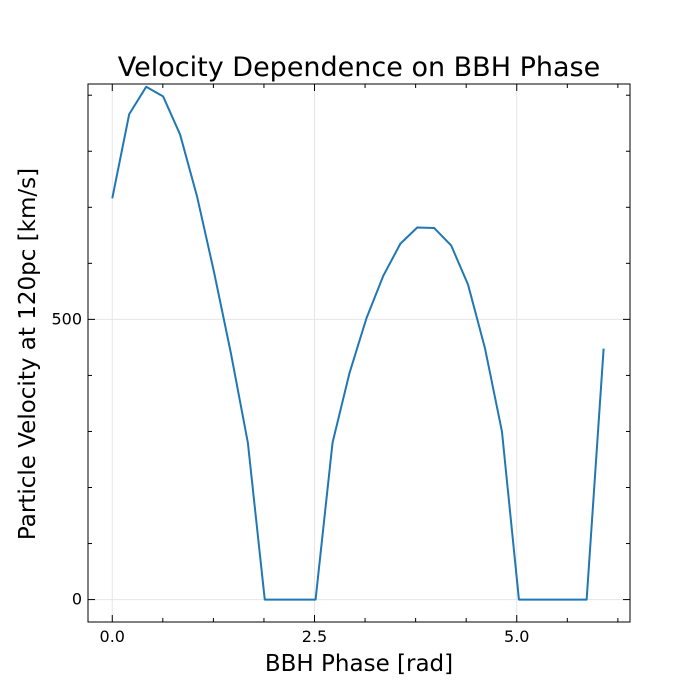 The height and width of the screenshot is (700, 700). Describe the element at coordinates (314, 636) in the screenshot. I see `x-tick-label: 2.5` at that location.